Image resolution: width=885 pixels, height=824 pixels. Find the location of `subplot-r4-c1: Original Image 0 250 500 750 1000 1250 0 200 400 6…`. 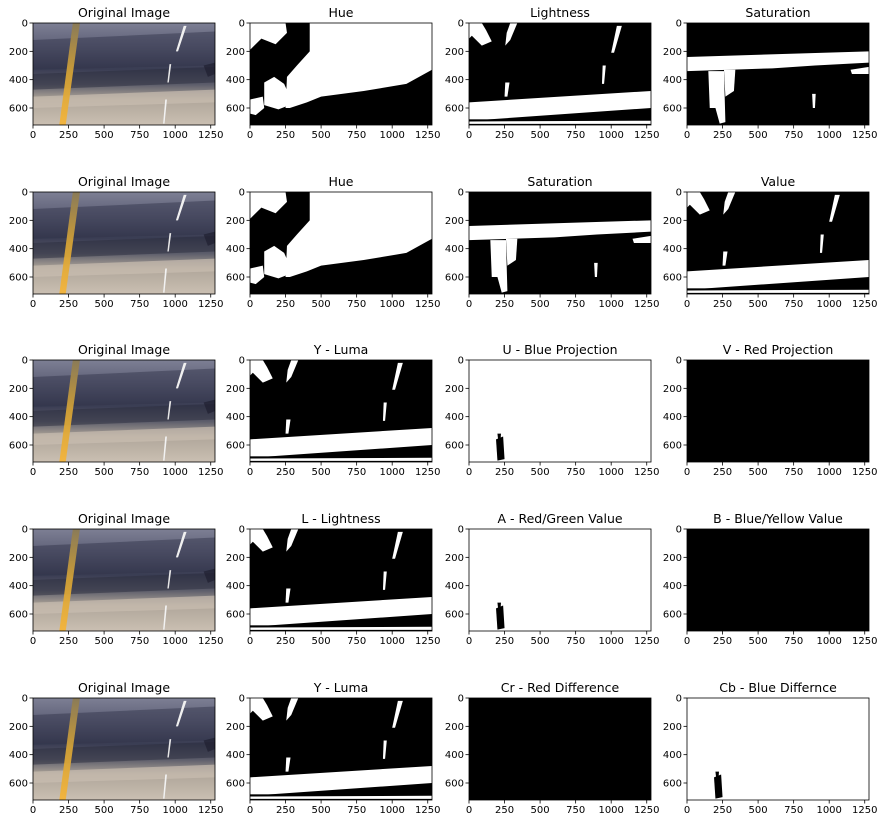

subplot-r4-c1: Original Image 0 250 500 750 1000 1250 0 200 400 6… is located at coordinates (116, 579).